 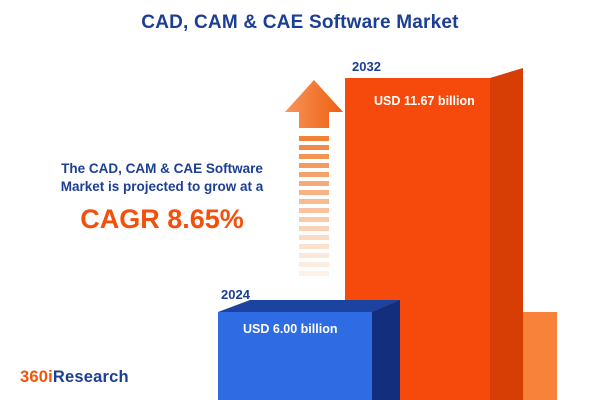 What do you see at coordinates (235, 294) in the screenshot?
I see `label-year-2024: 2024` at bounding box center [235, 294].